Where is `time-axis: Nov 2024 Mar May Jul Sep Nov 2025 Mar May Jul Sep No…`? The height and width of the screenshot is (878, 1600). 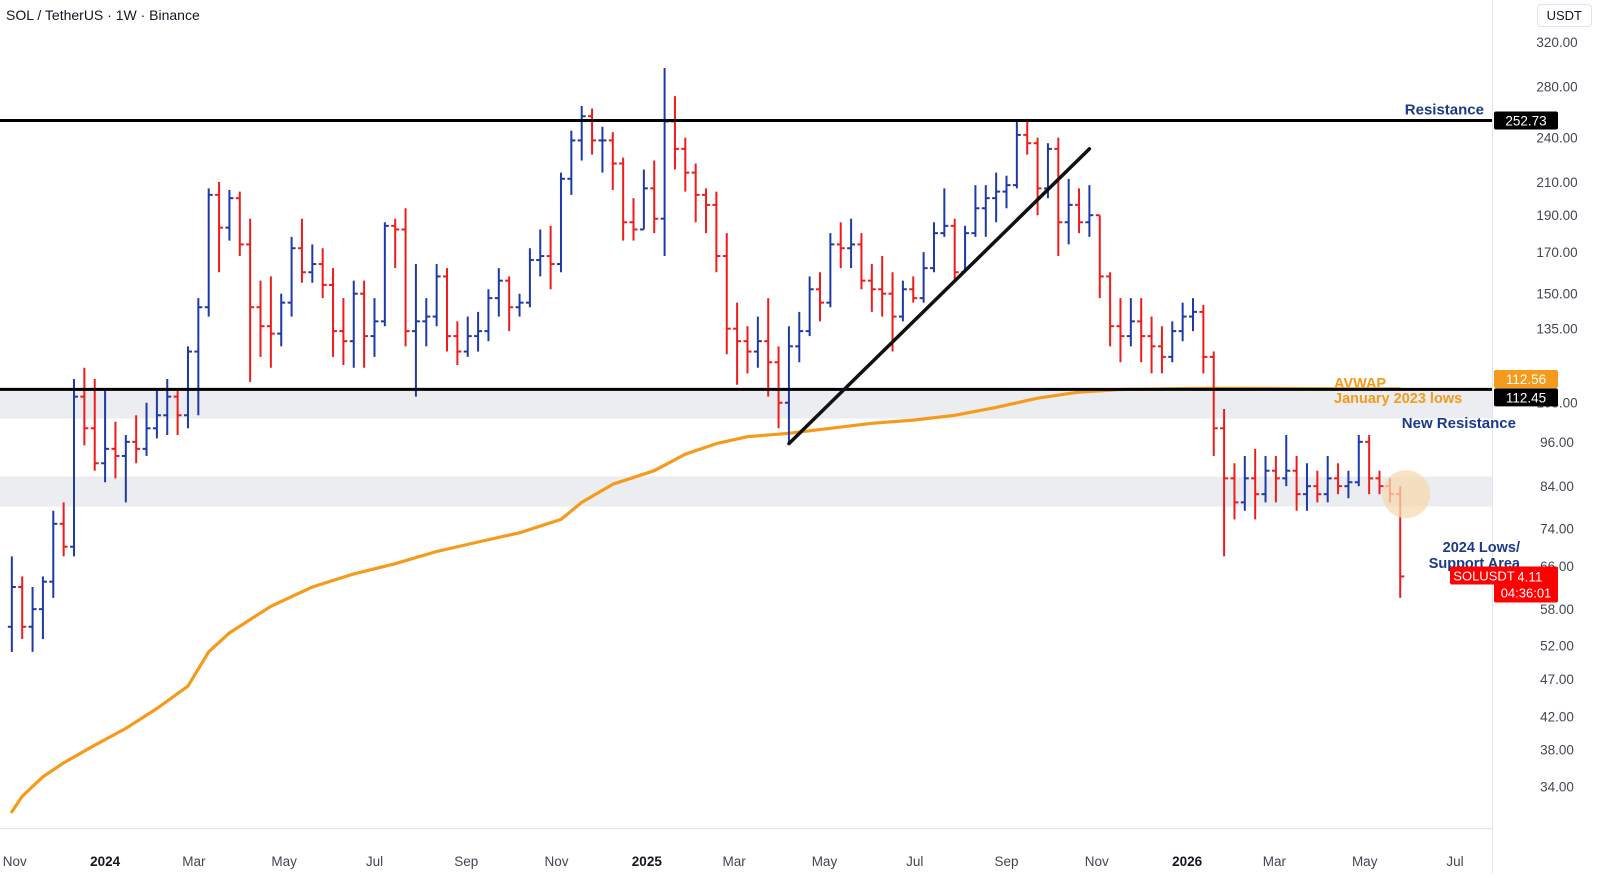
time-axis: Nov 2024 Mar May Jul Sep Nov 2025 Mar May Jul Sep No… is located at coordinates (733, 861).